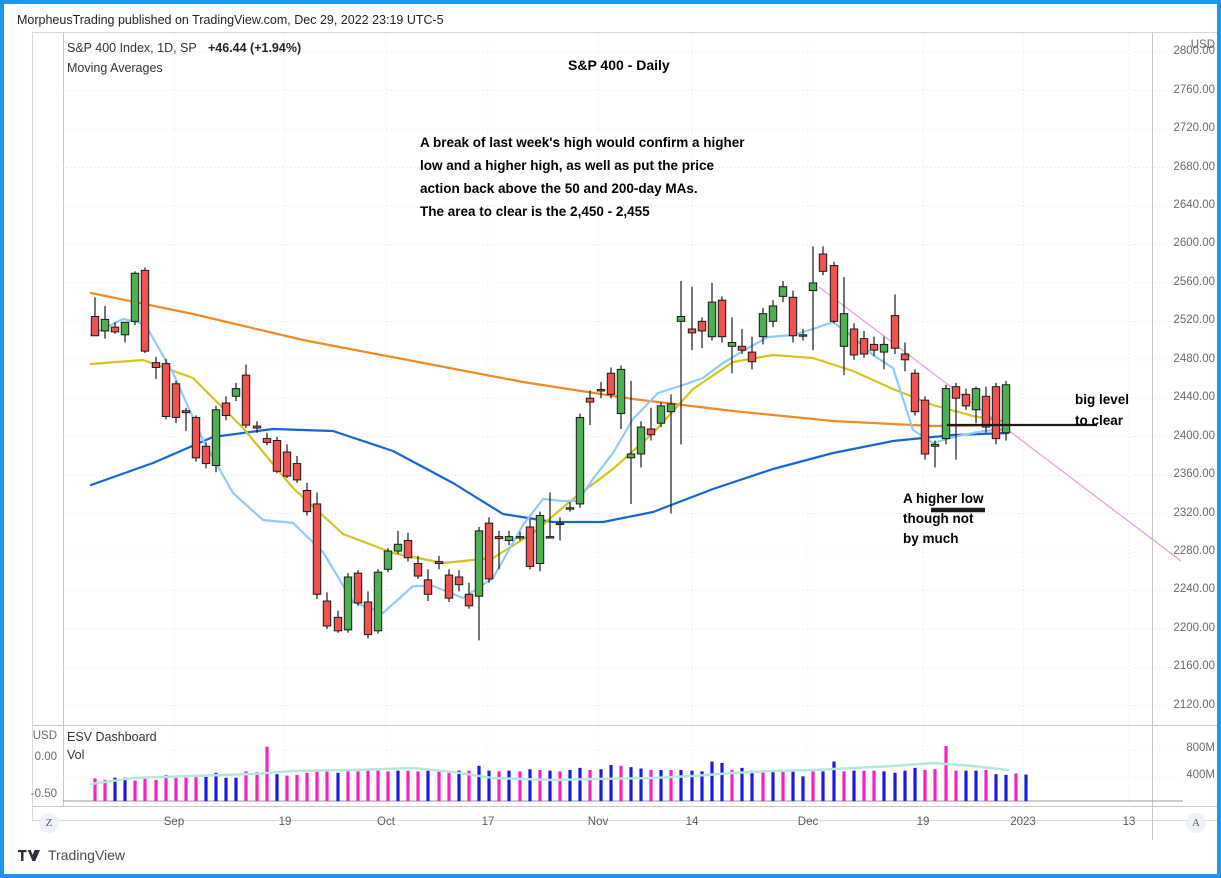 The height and width of the screenshot is (878, 1221). I want to click on volume-vertical-gridlines, so click(651, 766).